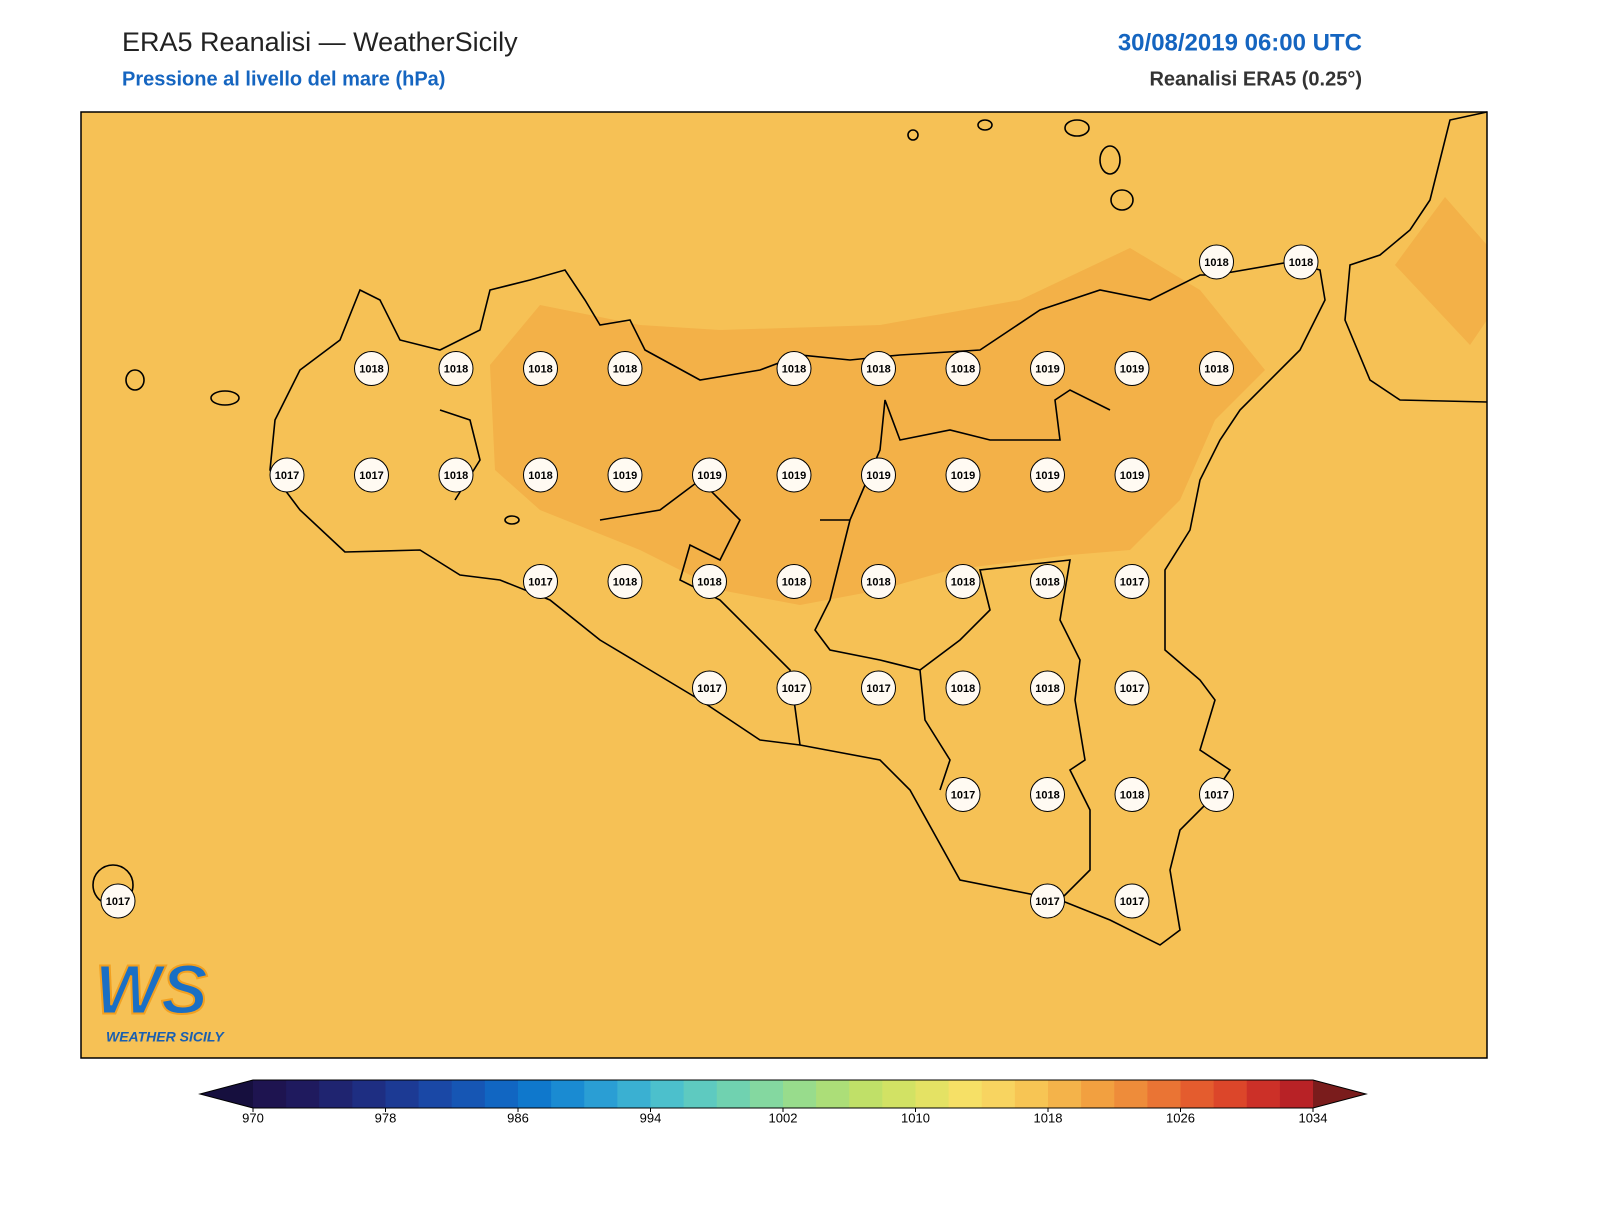 The image size is (1600, 1205). What do you see at coordinates (783, 1117) in the screenshot?
I see `colorbar-tick-label: 1002` at bounding box center [783, 1117].